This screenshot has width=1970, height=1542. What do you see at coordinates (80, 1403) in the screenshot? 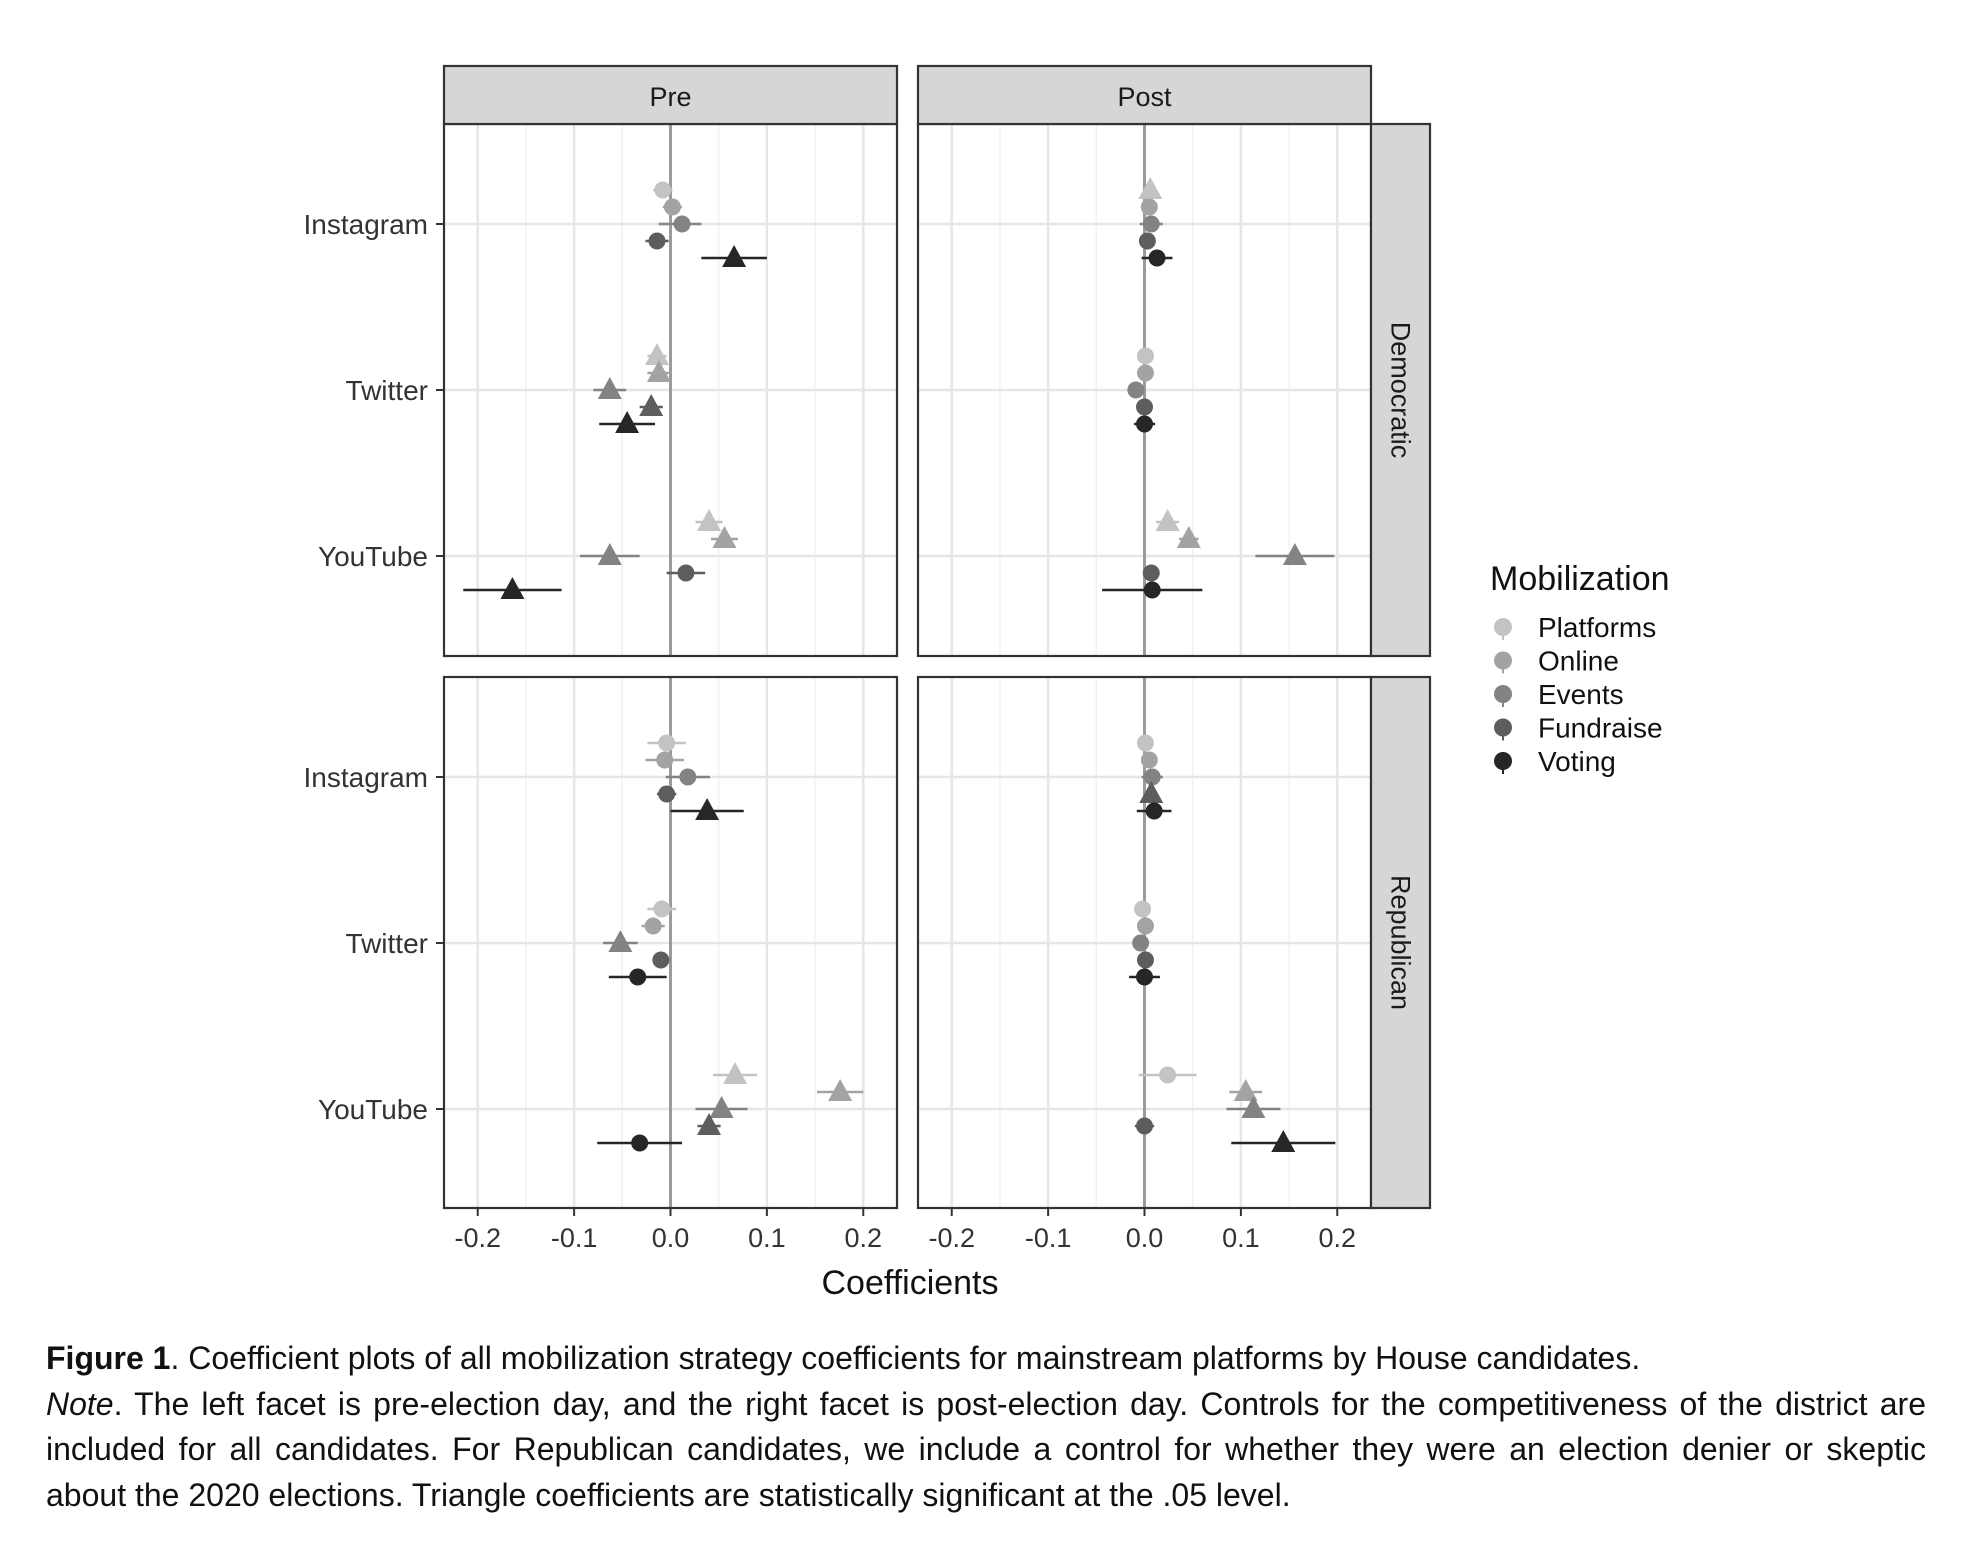
I see `caption-note-label: Note` at bounding box center [80, 1403].